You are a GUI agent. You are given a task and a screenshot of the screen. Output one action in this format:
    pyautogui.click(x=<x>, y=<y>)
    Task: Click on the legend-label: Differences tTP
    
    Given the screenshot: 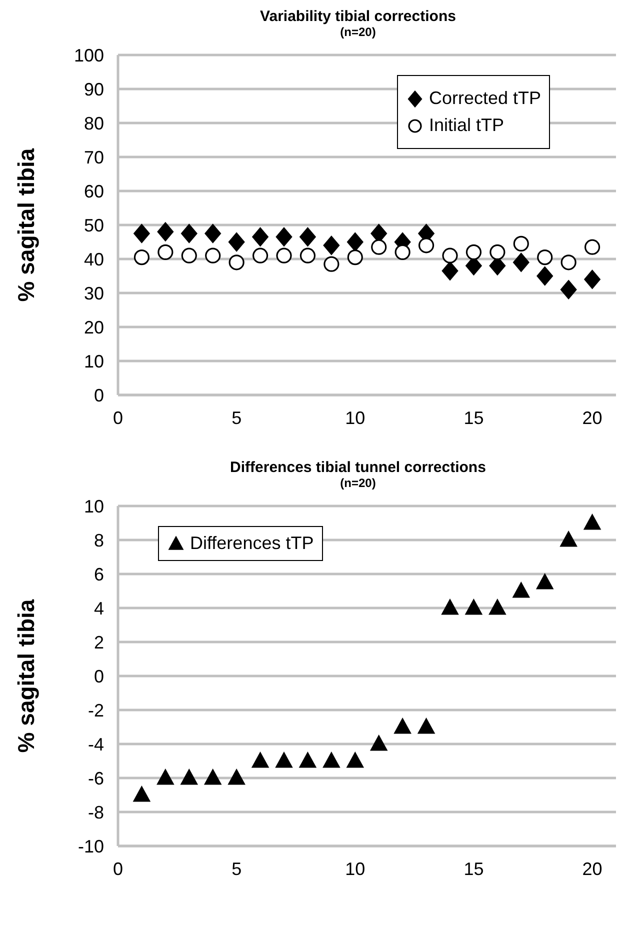 What is the action you would take?
    pyautogui.click(x=252, y=543)
    